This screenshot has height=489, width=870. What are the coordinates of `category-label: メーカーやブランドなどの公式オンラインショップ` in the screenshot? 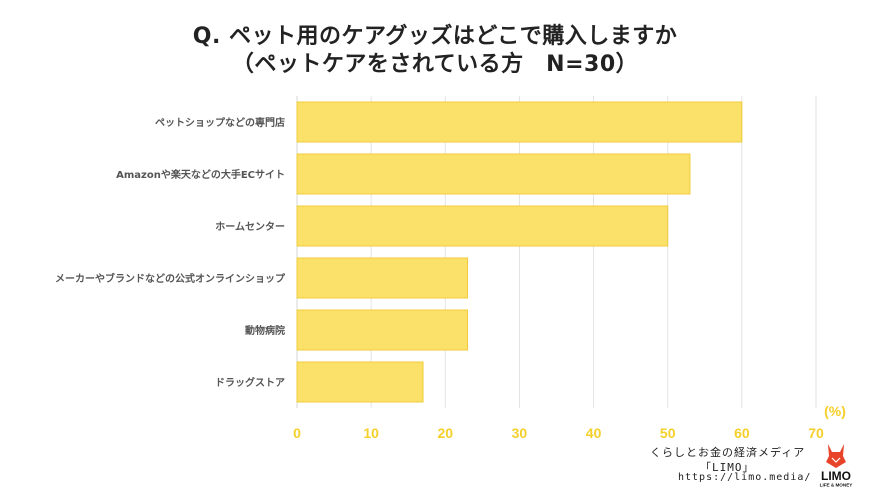 It's located at (170, 278).